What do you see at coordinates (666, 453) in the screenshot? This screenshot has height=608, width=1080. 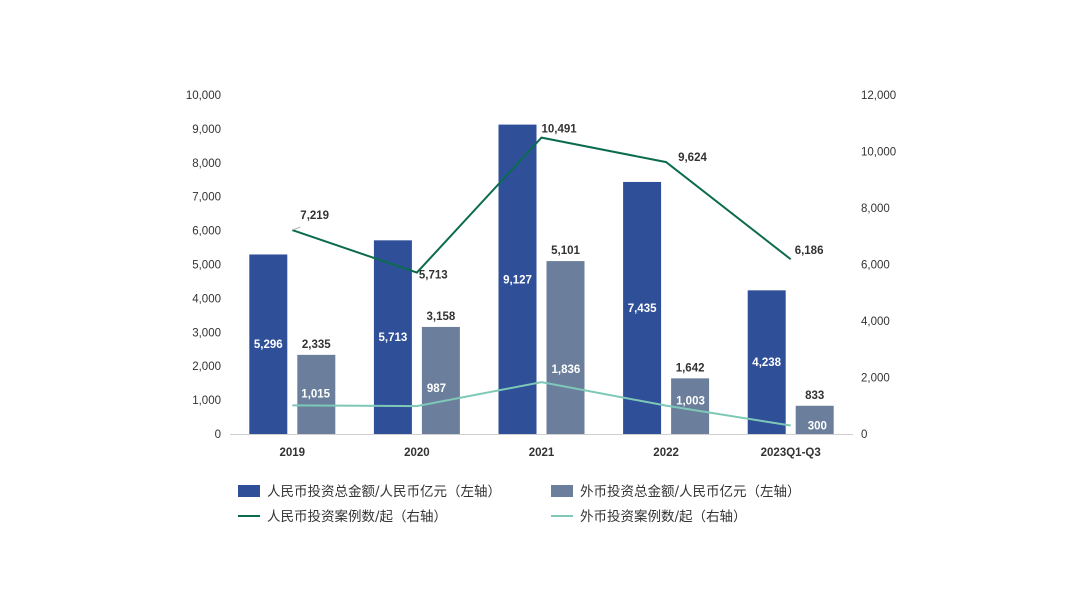 I see `x-category-label: 2022` at bounding box center [666, 453].